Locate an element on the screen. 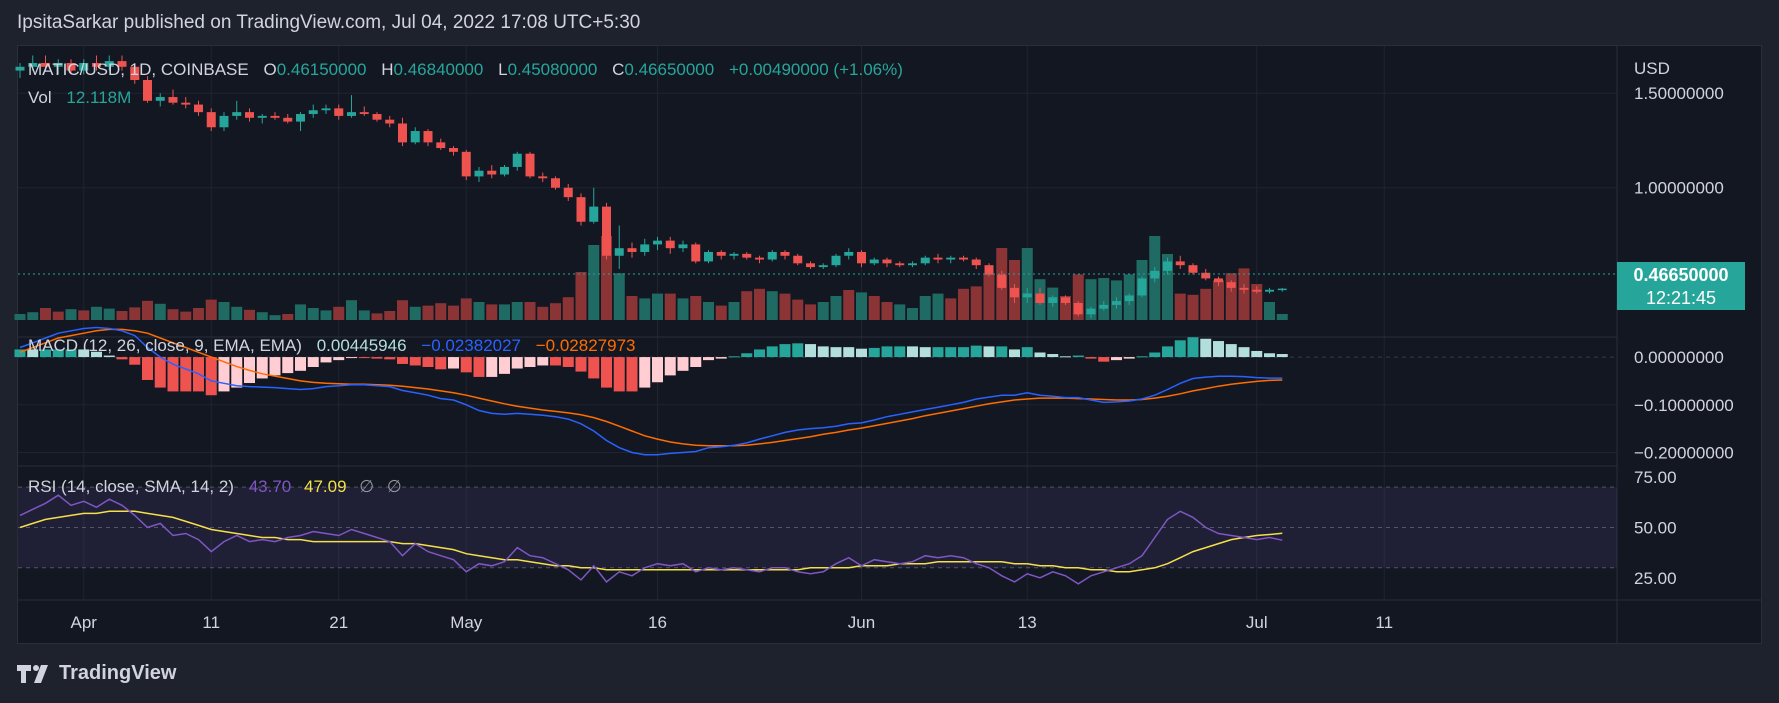 This screenshot has height=703, width=1779. open-value: 0.46150000 is located at coordinates (321, 69).